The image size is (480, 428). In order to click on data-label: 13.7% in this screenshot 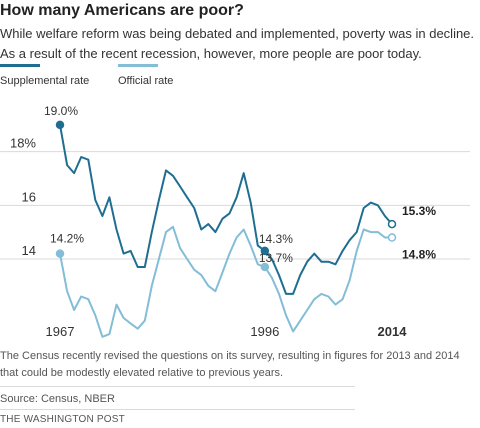, I will do `click(276, 258)`.